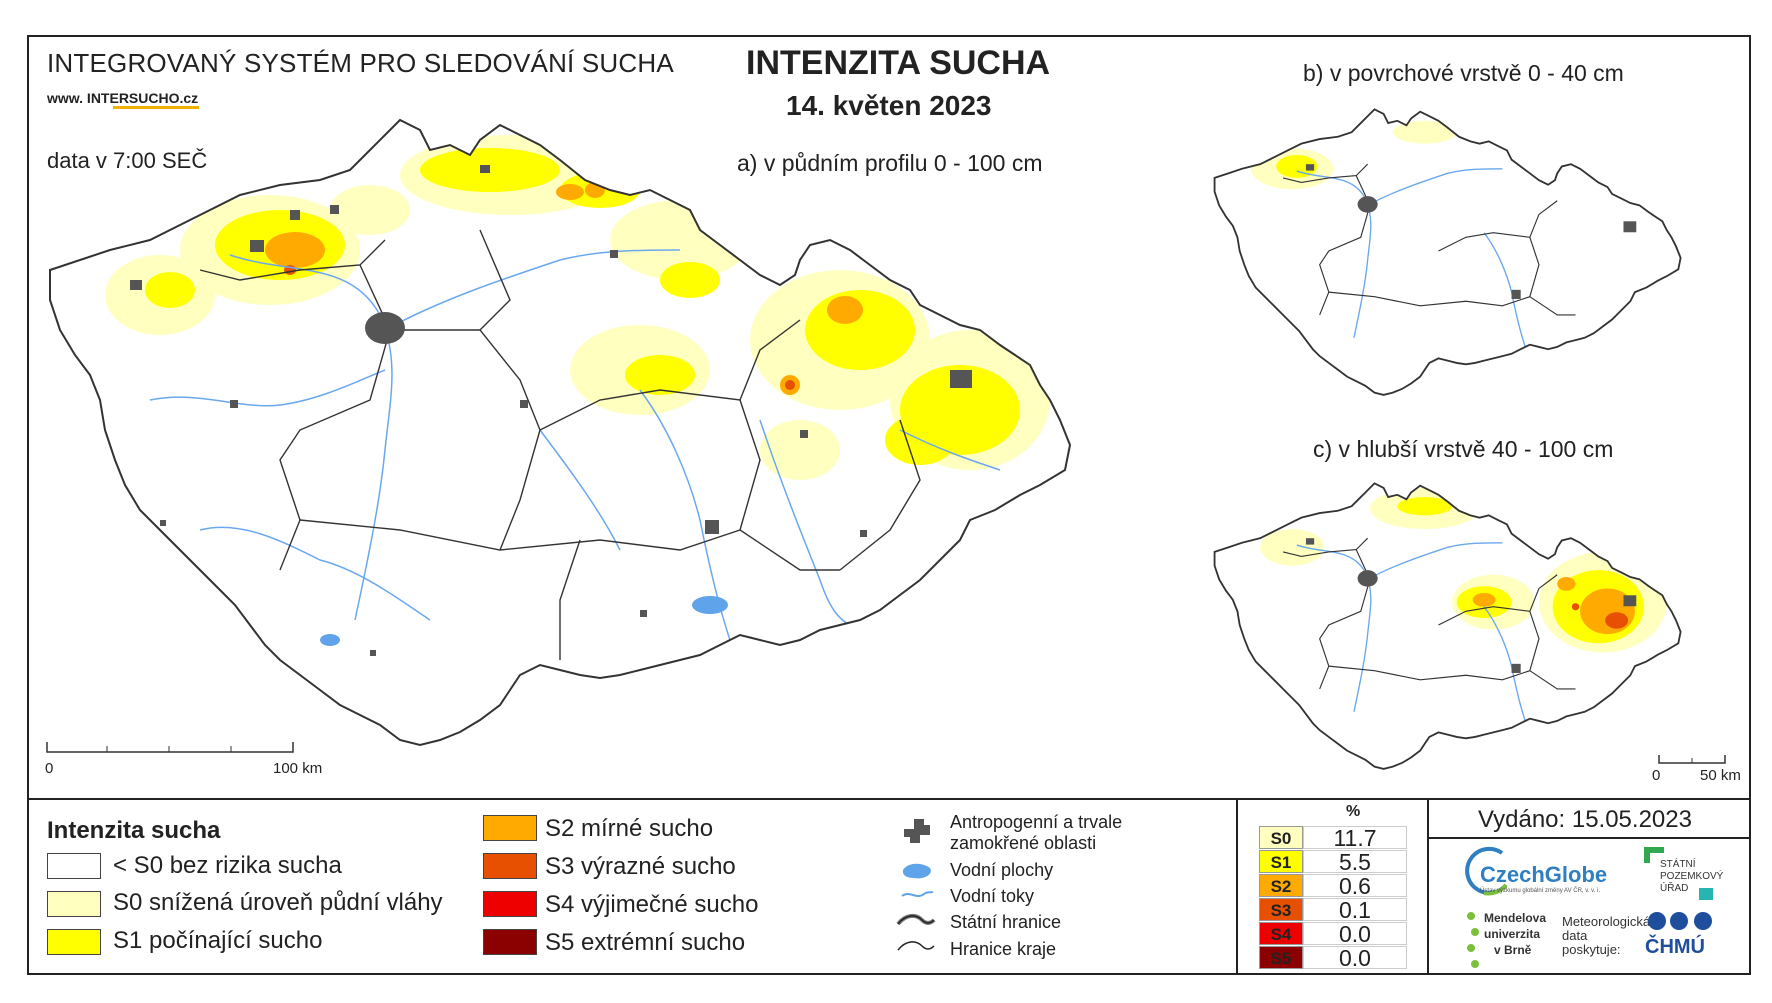 Image resolution: width=1772 pixels, height=1003 pixels. Describe the element at coordinates (1355, 862) in the screenshot. I see `pct-value: 5.5` at that location.